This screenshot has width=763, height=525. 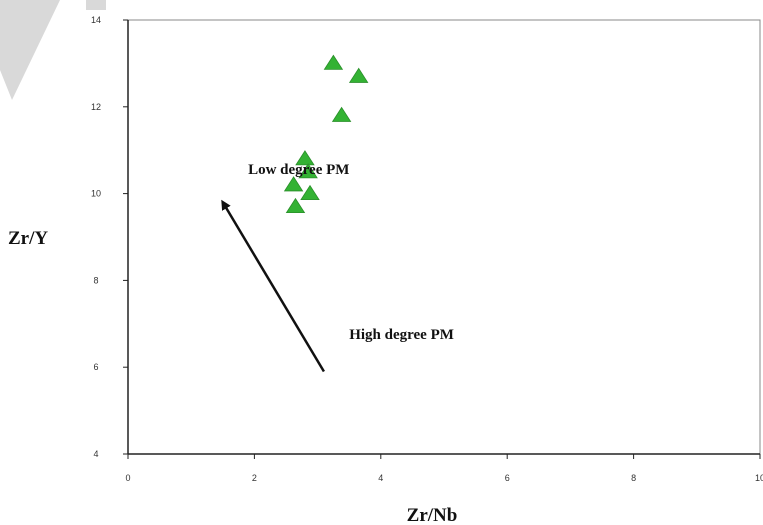 What do you see at coordinates (507, 478) in the screenshot?
I see `x-tick-label: 6` at bounding box center [507, 478].